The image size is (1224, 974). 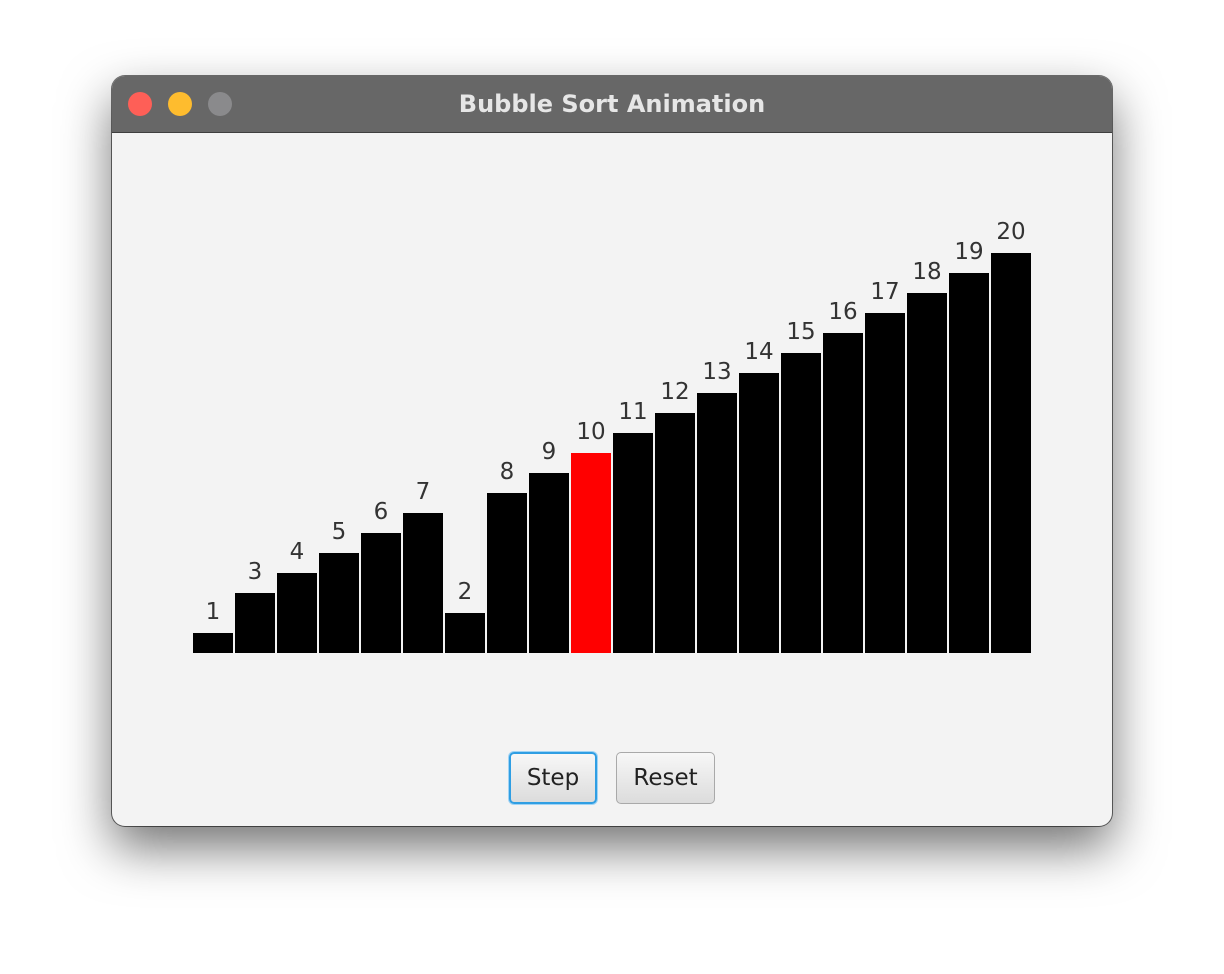 What do you see at coordinates (632, 412) in the screenshot?
I see `bar-value-label: 11` at bounding box center [632, 412].